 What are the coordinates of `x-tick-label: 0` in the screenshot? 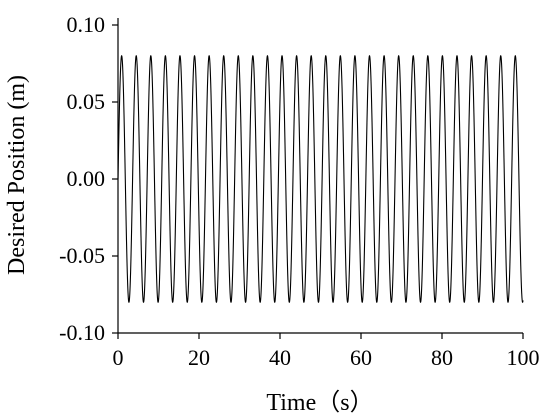 It's located at (118, 357).